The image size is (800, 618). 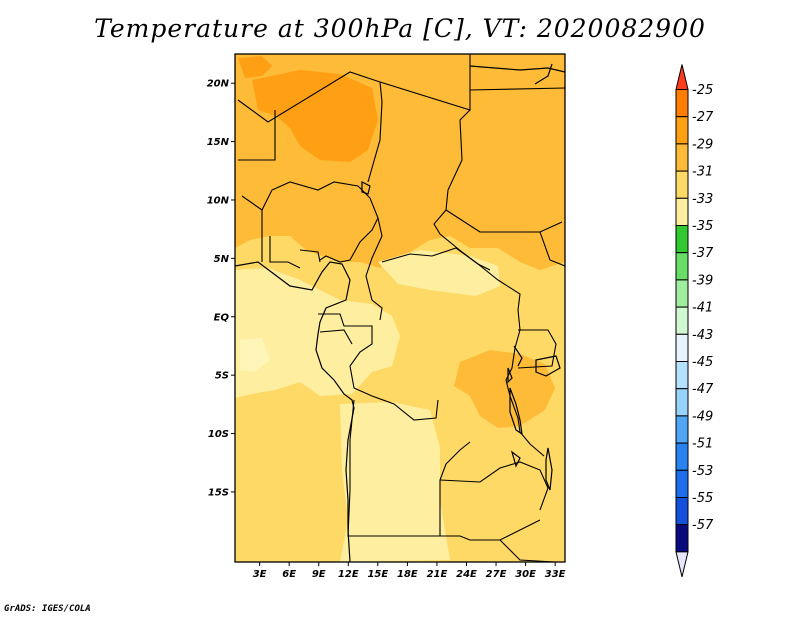 I want to click on lat-label: 10N, so click(x=218, y=200).